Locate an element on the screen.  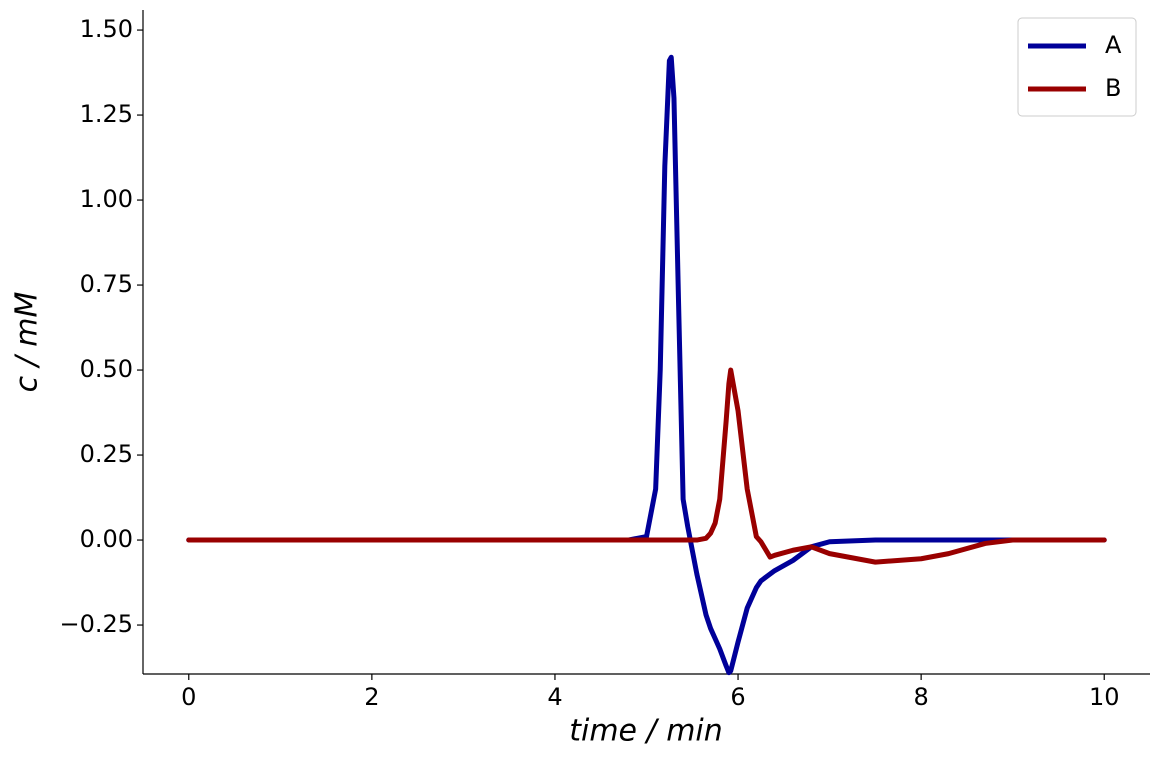
x-axis-label: time / min is located at coordinates (646, 731).